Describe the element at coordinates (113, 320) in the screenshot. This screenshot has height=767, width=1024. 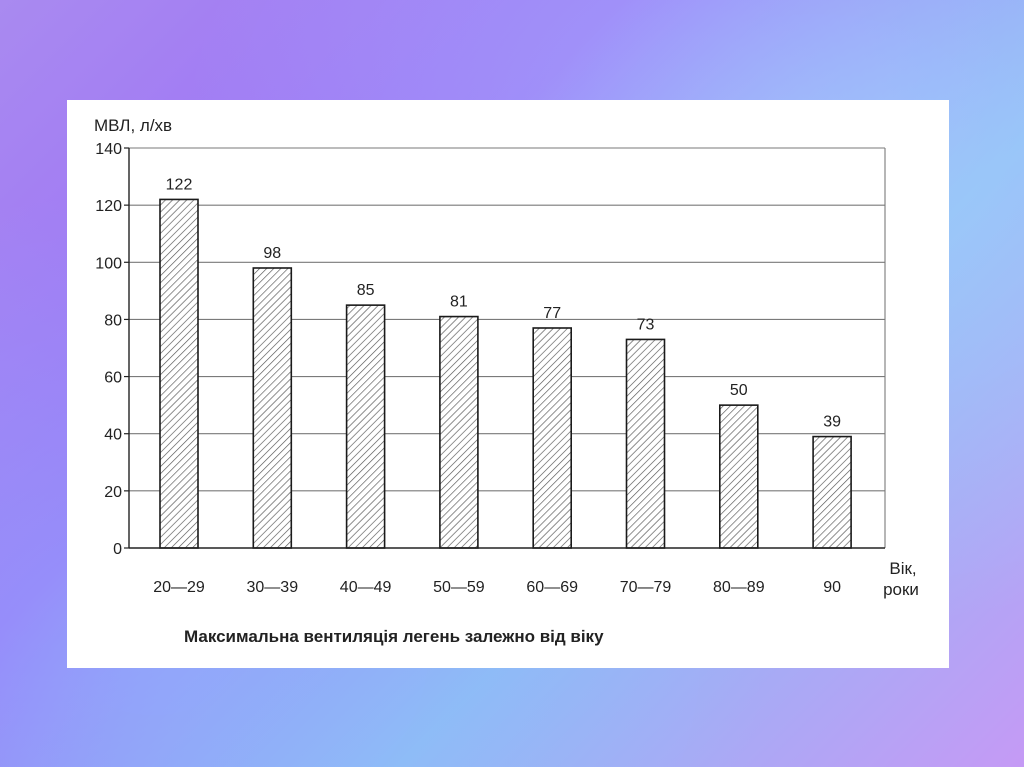
I see `y-tick-label: 80` at that location.